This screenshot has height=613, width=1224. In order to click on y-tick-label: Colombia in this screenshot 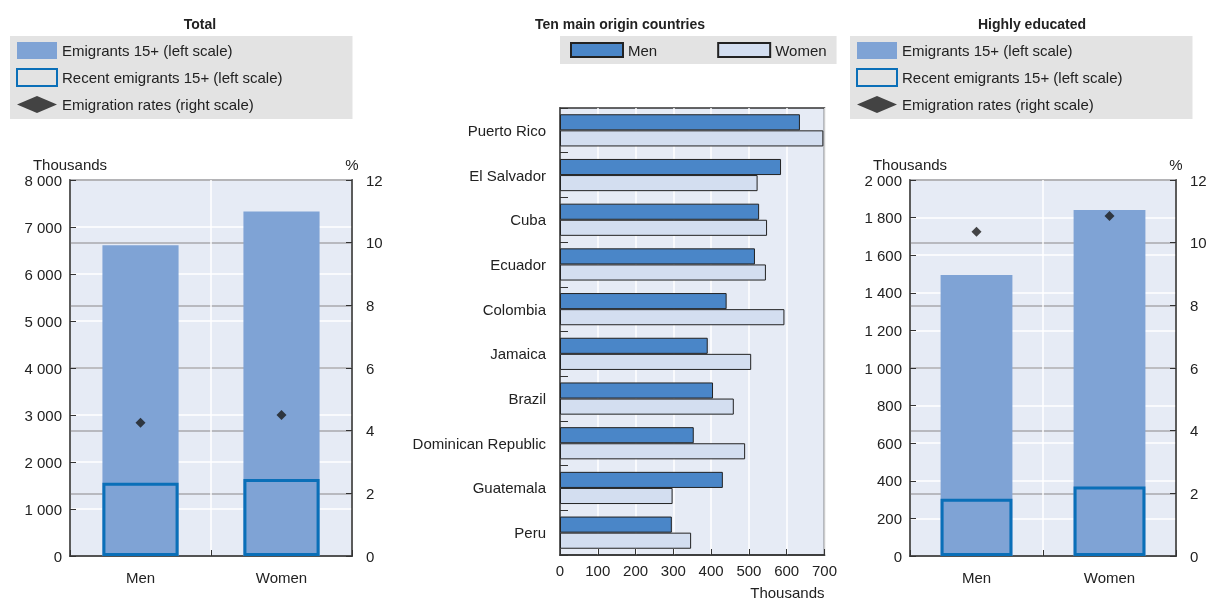, I will do `click(514, 309)`.